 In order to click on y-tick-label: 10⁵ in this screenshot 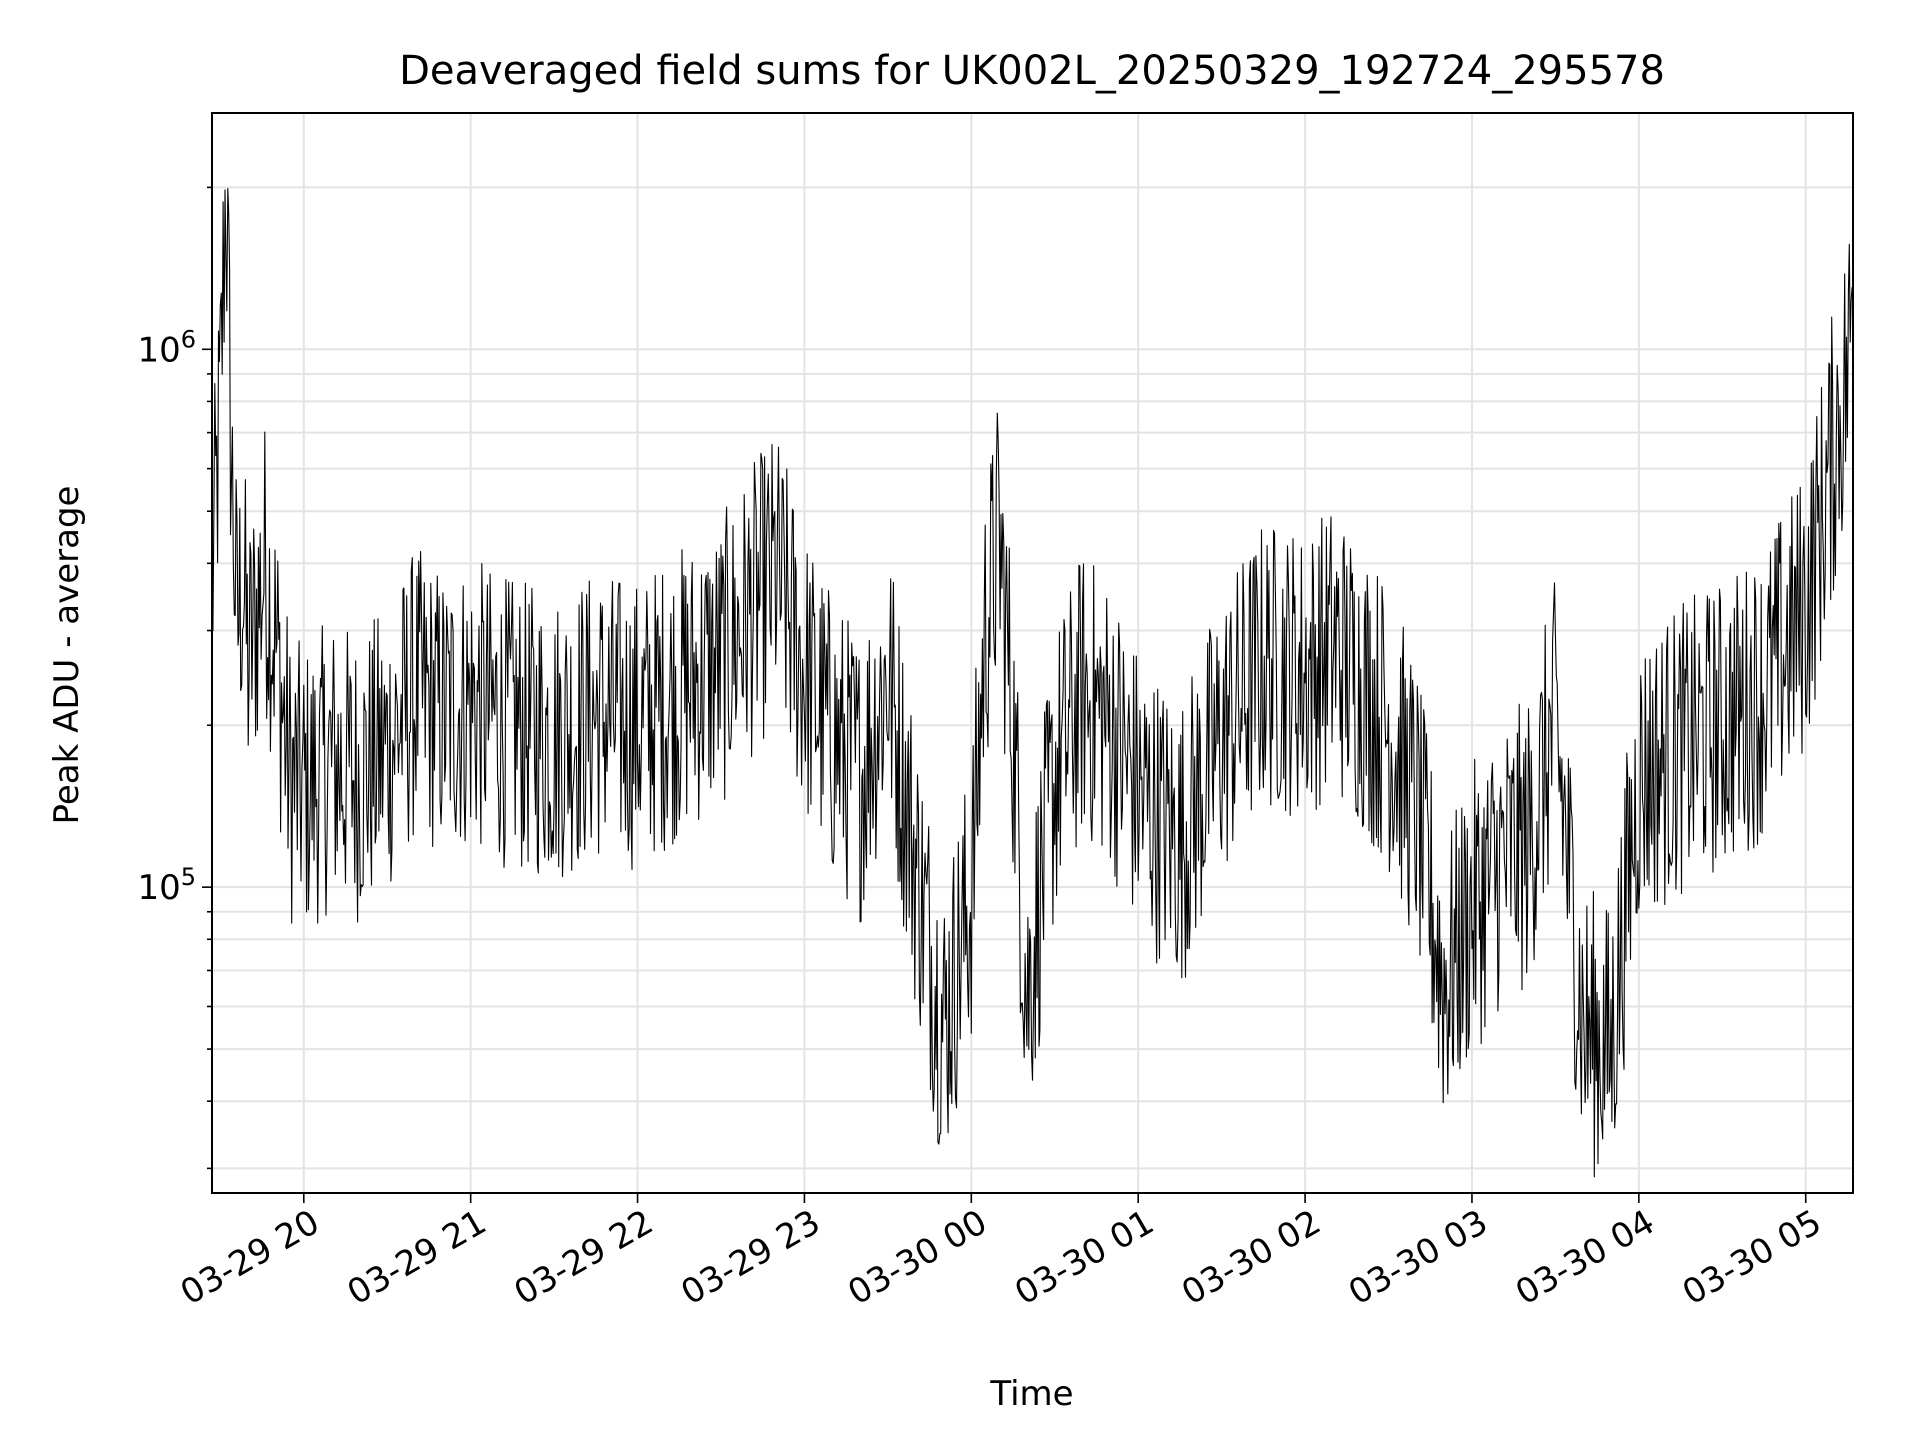, I will do `click(166, 885)`.